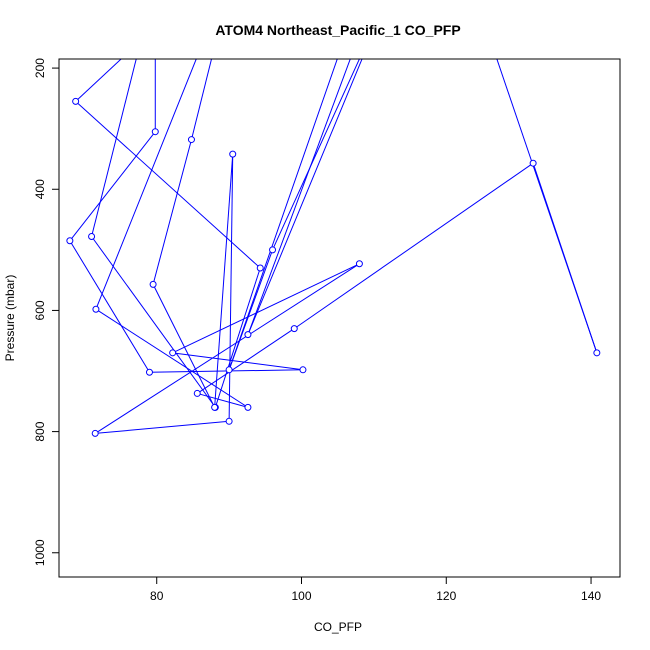  I want to click on y-tick-label: 800, so click(40, 431).